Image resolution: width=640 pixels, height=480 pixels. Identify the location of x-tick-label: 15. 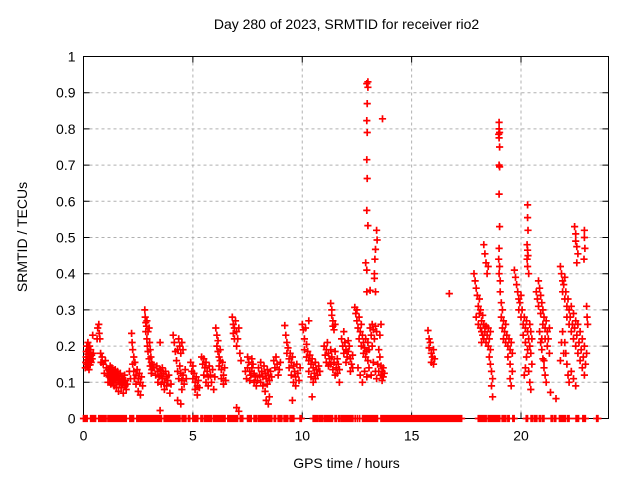
(412, 436).